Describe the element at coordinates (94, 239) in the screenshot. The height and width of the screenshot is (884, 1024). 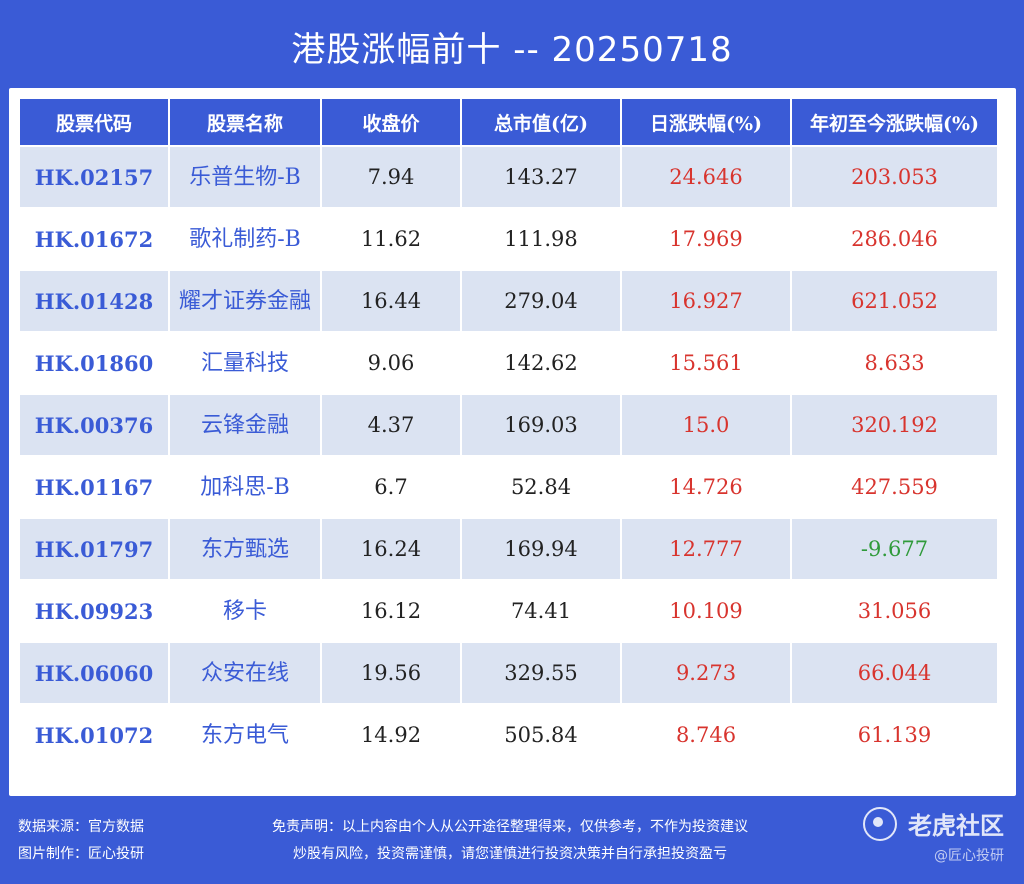
I see `stock-code-cell: HK.01672` at that location.